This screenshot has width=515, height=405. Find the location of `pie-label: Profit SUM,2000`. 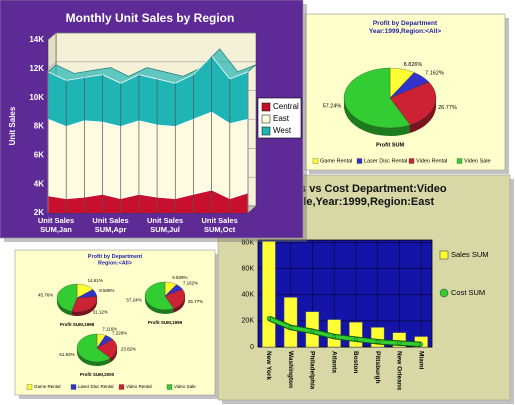

pie-label: Profit SUM,2000 is located at coordinates (97, 374).